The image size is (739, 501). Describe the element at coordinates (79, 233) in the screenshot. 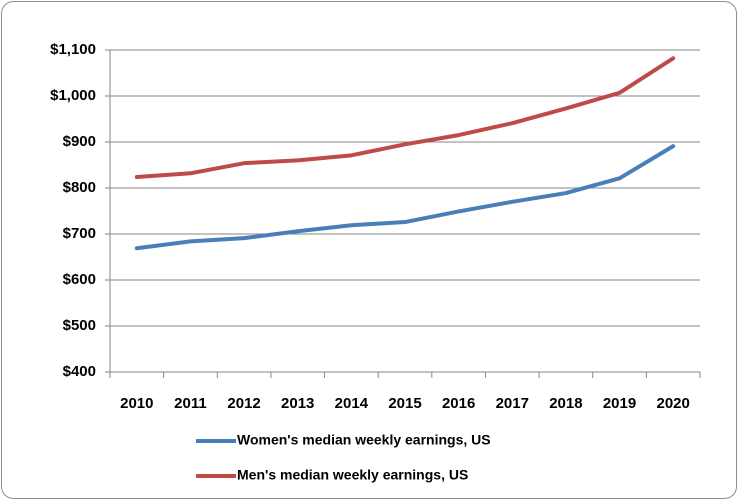

I see `y-tick-label: $700` at that location.